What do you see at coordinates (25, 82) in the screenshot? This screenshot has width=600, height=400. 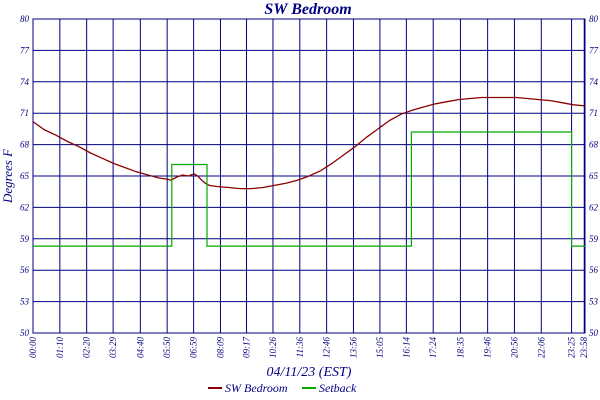 I see `y-tick-label-left: 74` at bounding box center [25, 82].